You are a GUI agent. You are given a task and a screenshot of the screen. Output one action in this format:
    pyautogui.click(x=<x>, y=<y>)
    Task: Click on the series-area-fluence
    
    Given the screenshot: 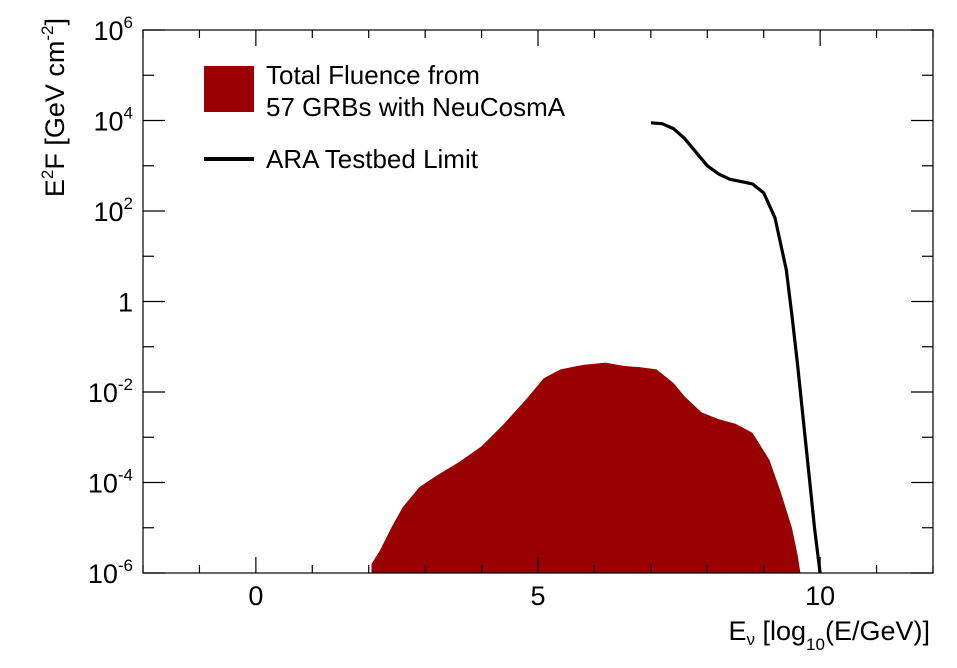 What is the action you would take?
    pyautogui.click(x=586, y=467)
    